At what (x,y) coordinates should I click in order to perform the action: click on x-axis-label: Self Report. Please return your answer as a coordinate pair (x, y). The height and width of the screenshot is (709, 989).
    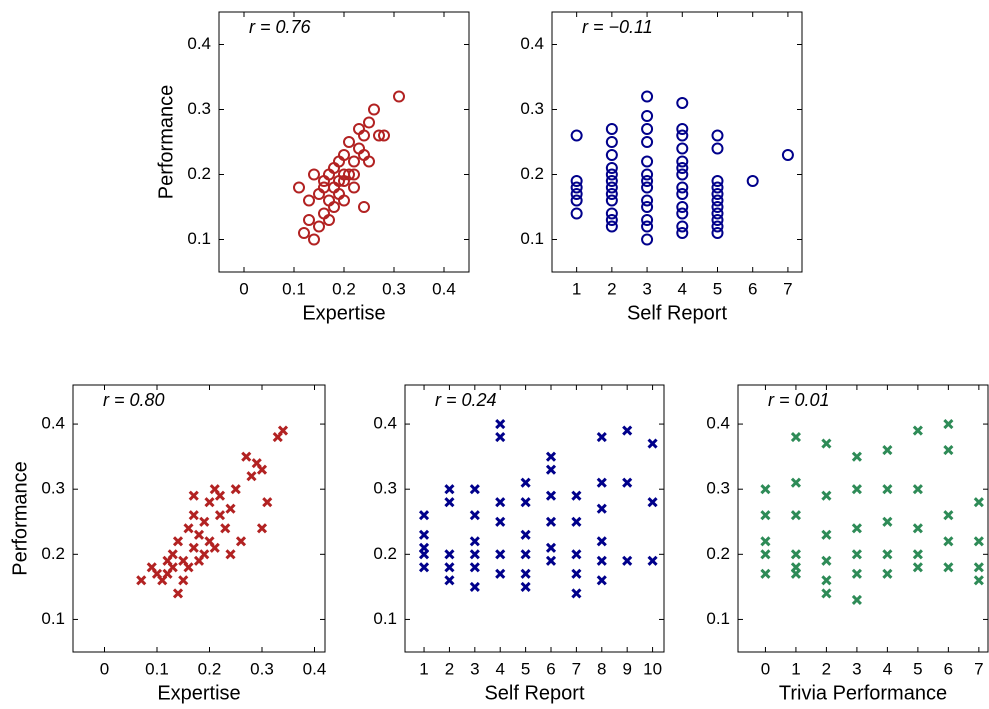
    Looking at the image, I should click on (534, 693).